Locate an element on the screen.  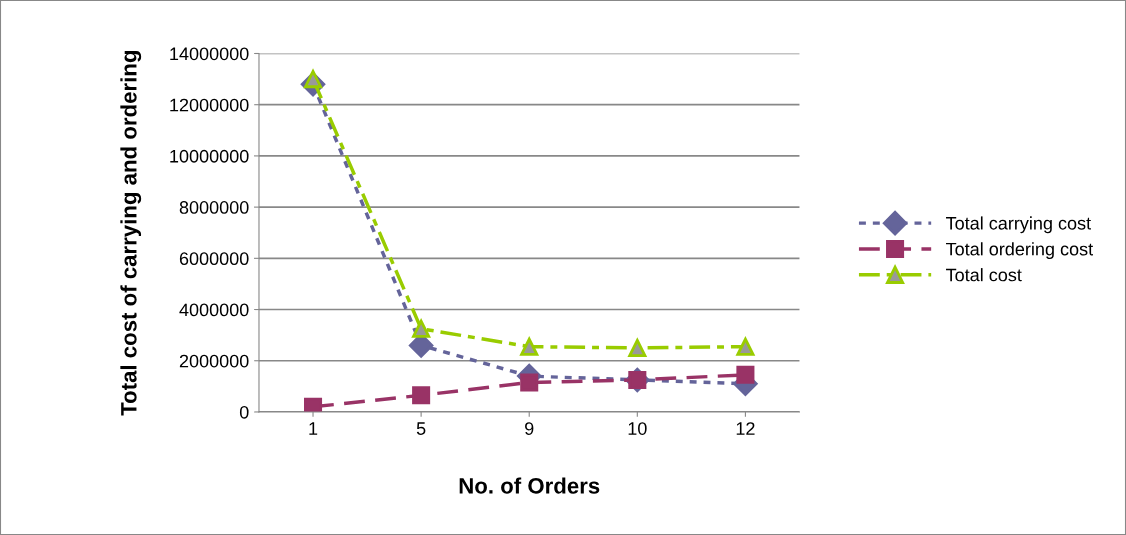
x-tick-label: 12 is located at coordinates (745, 428).